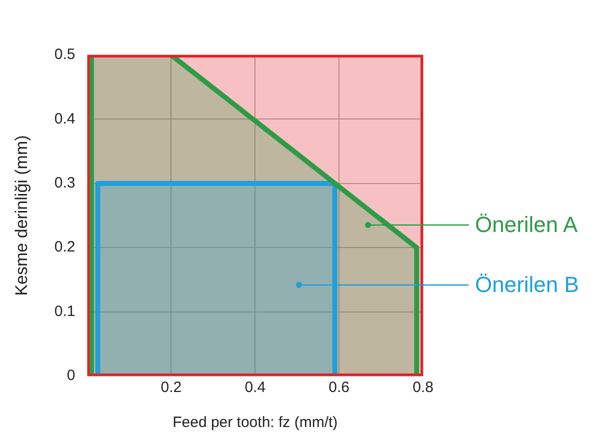 The image size is (603, 442). Describe the element at coordinates (527, 285) in the screenshot. I see `text: Önerilen B` at that location.